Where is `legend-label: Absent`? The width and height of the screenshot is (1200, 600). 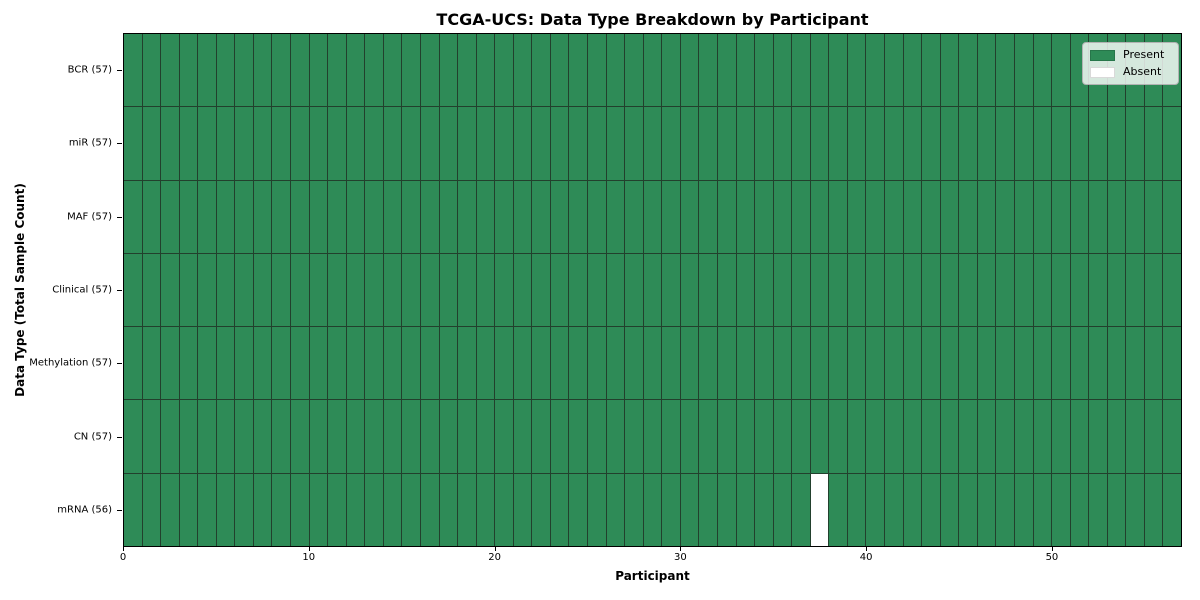
legend-label: Absent is located at coordinates (1142, 71).